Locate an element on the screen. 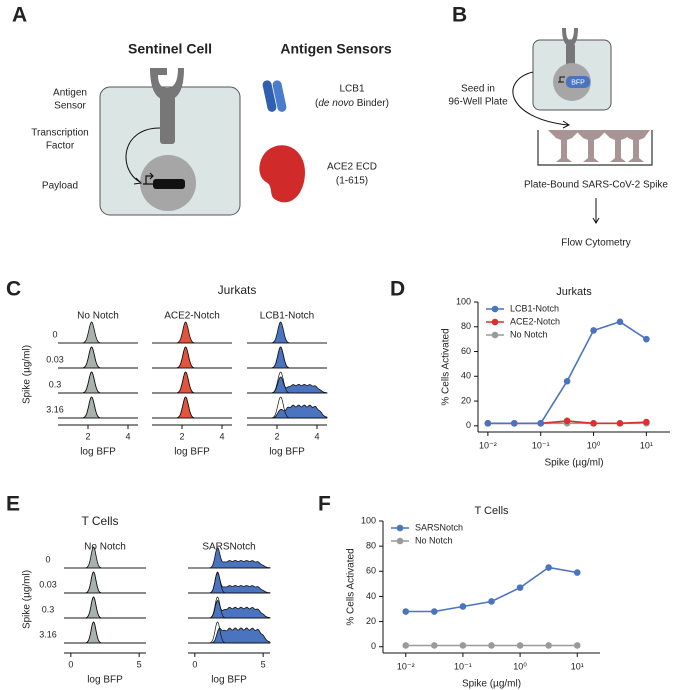  series-line is located at coordinates (491, 589).